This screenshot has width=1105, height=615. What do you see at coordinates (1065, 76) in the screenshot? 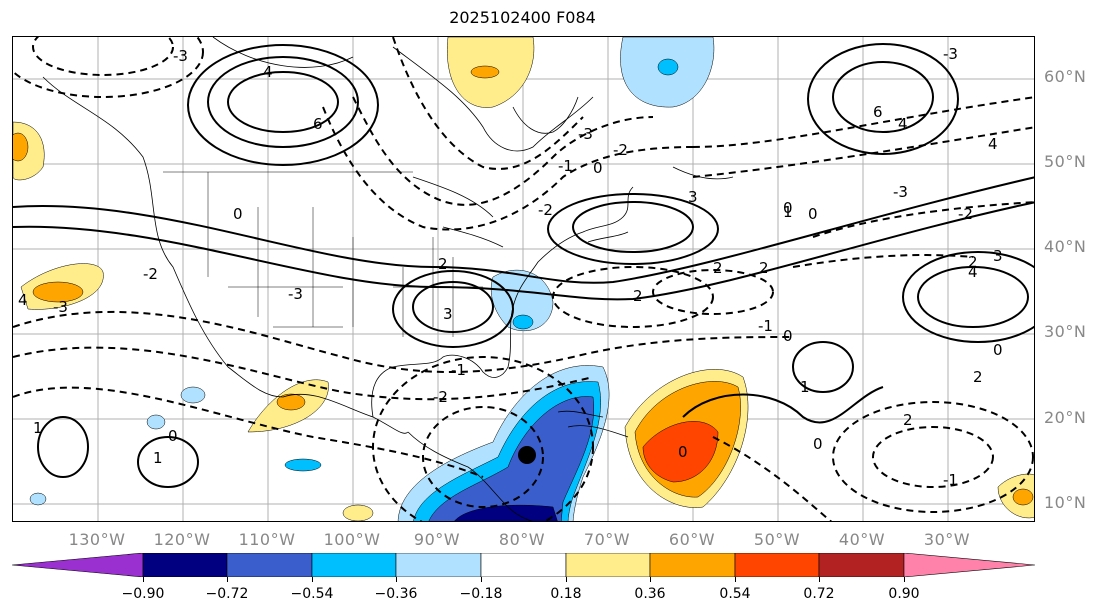
I see `lat-label-60n: 60°N` at bounding box center [1065, 76].